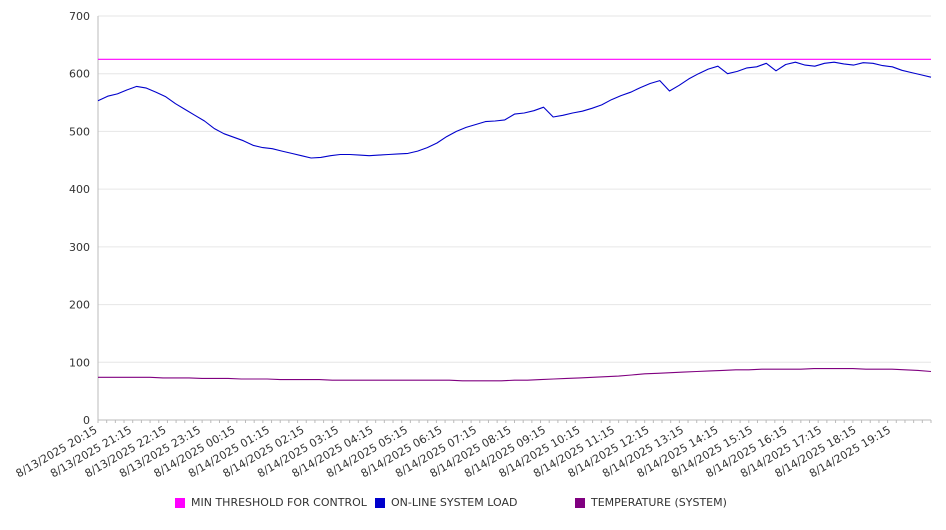 The image size is (946, 530). Describe the element at coordinates (79, 305) in the screenshot. I see `y-tick-label: 200` at that location.